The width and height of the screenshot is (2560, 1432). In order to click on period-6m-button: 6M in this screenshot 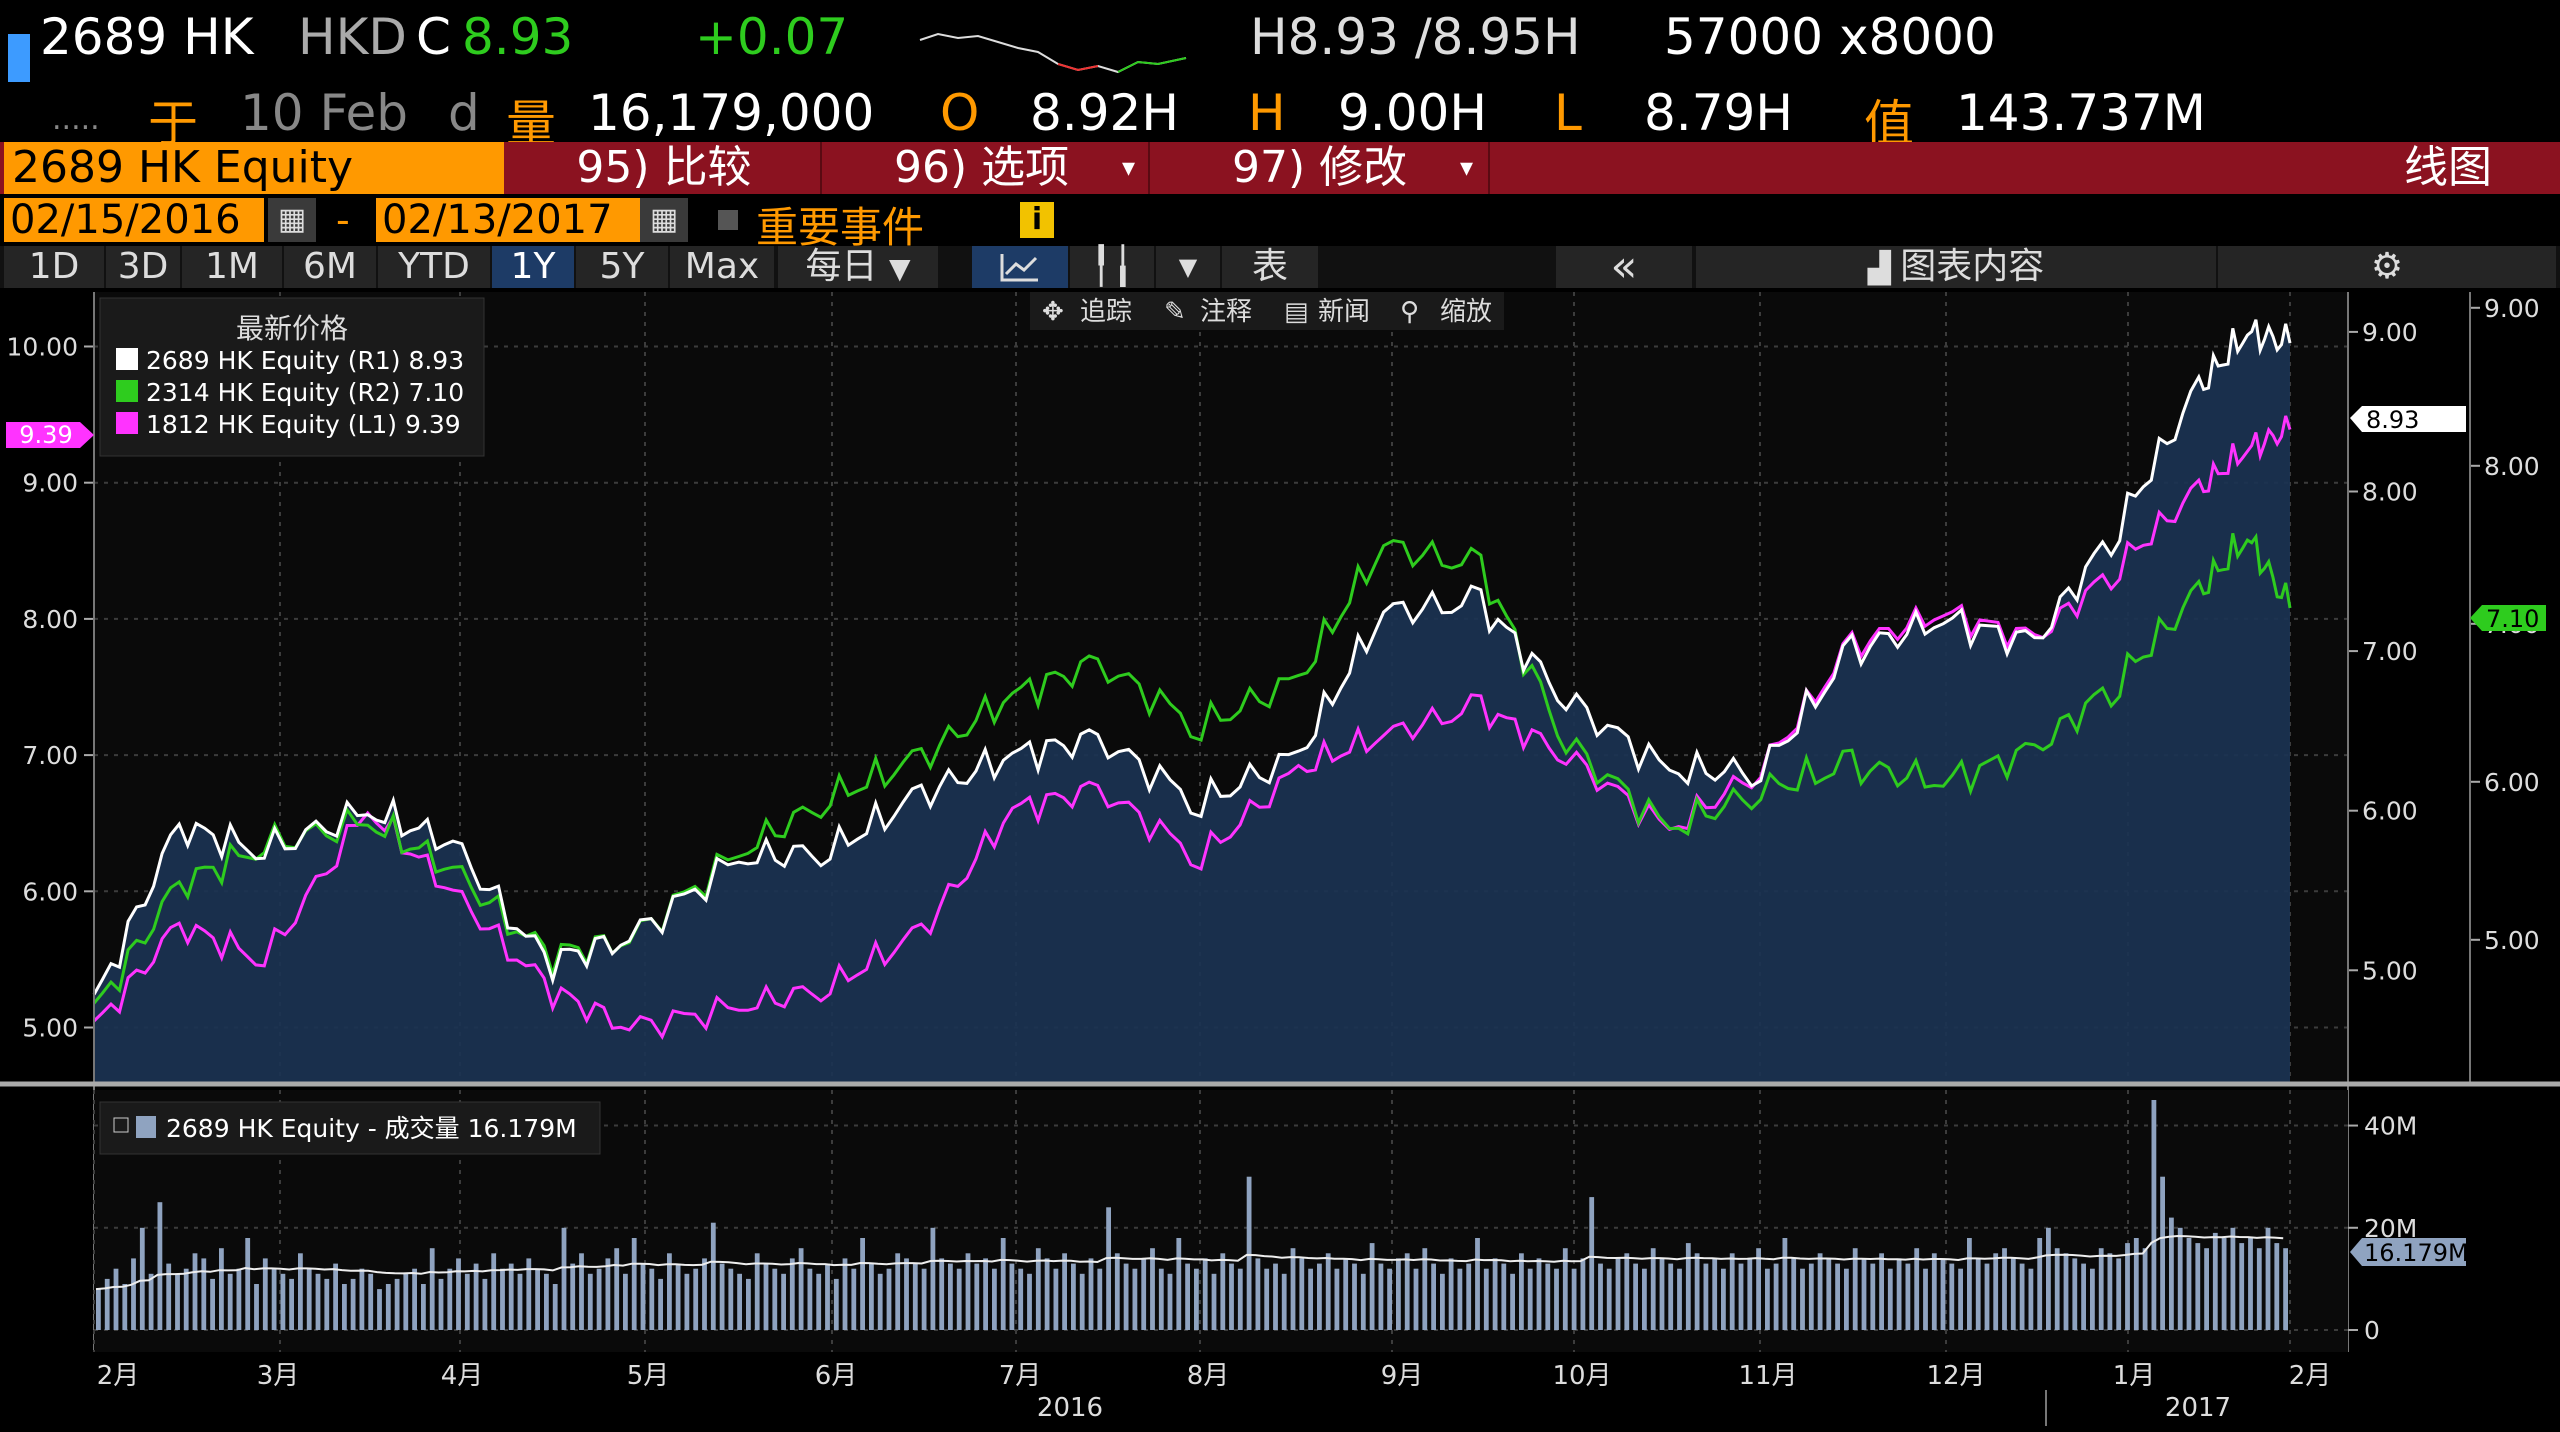, I will do `click(330, 267)`.